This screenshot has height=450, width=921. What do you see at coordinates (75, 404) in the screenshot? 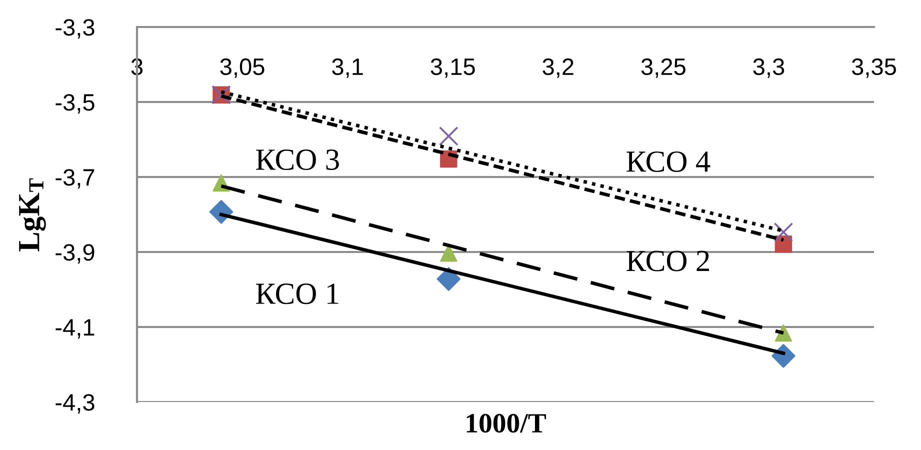
I see `y-tick-label: -4,3` at bounding box center [75, 404].